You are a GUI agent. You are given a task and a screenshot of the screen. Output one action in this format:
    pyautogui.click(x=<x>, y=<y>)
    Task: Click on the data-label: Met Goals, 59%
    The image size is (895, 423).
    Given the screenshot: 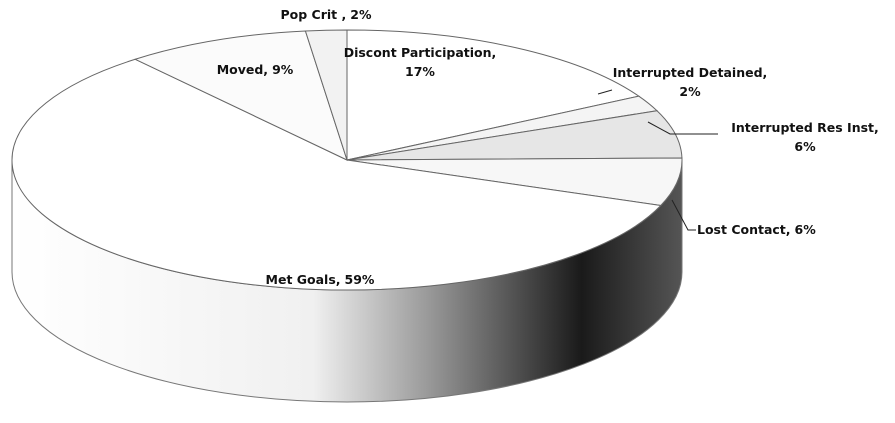 What is the action you would take?
    pyautogui.click(x=320, y=279)
    